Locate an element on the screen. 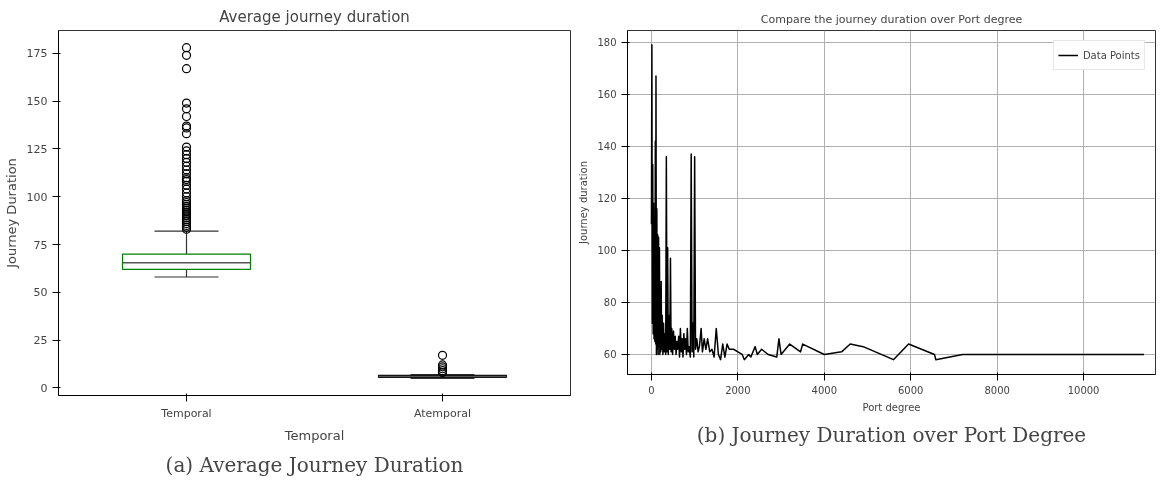  y-tick-label: 140 is located at coordinates (607, 147).